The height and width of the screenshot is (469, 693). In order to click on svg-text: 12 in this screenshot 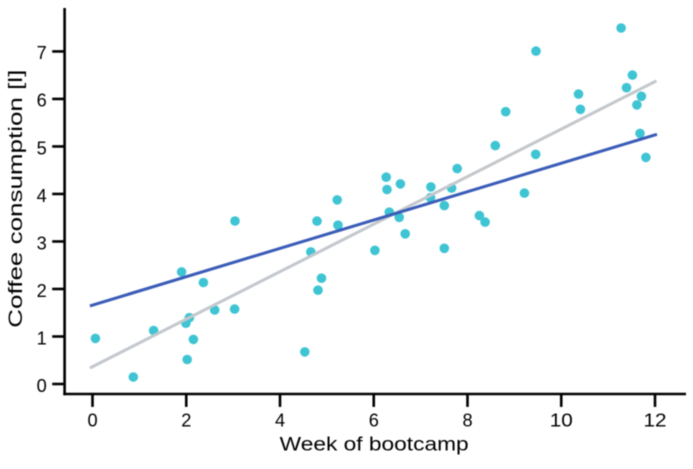, I will do `click(655, 421)`.